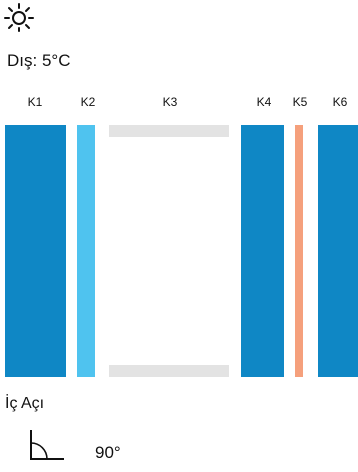 This screenshot has width=358, height=472. I want to click on layer-label-k5: K5, so click(300, 102).